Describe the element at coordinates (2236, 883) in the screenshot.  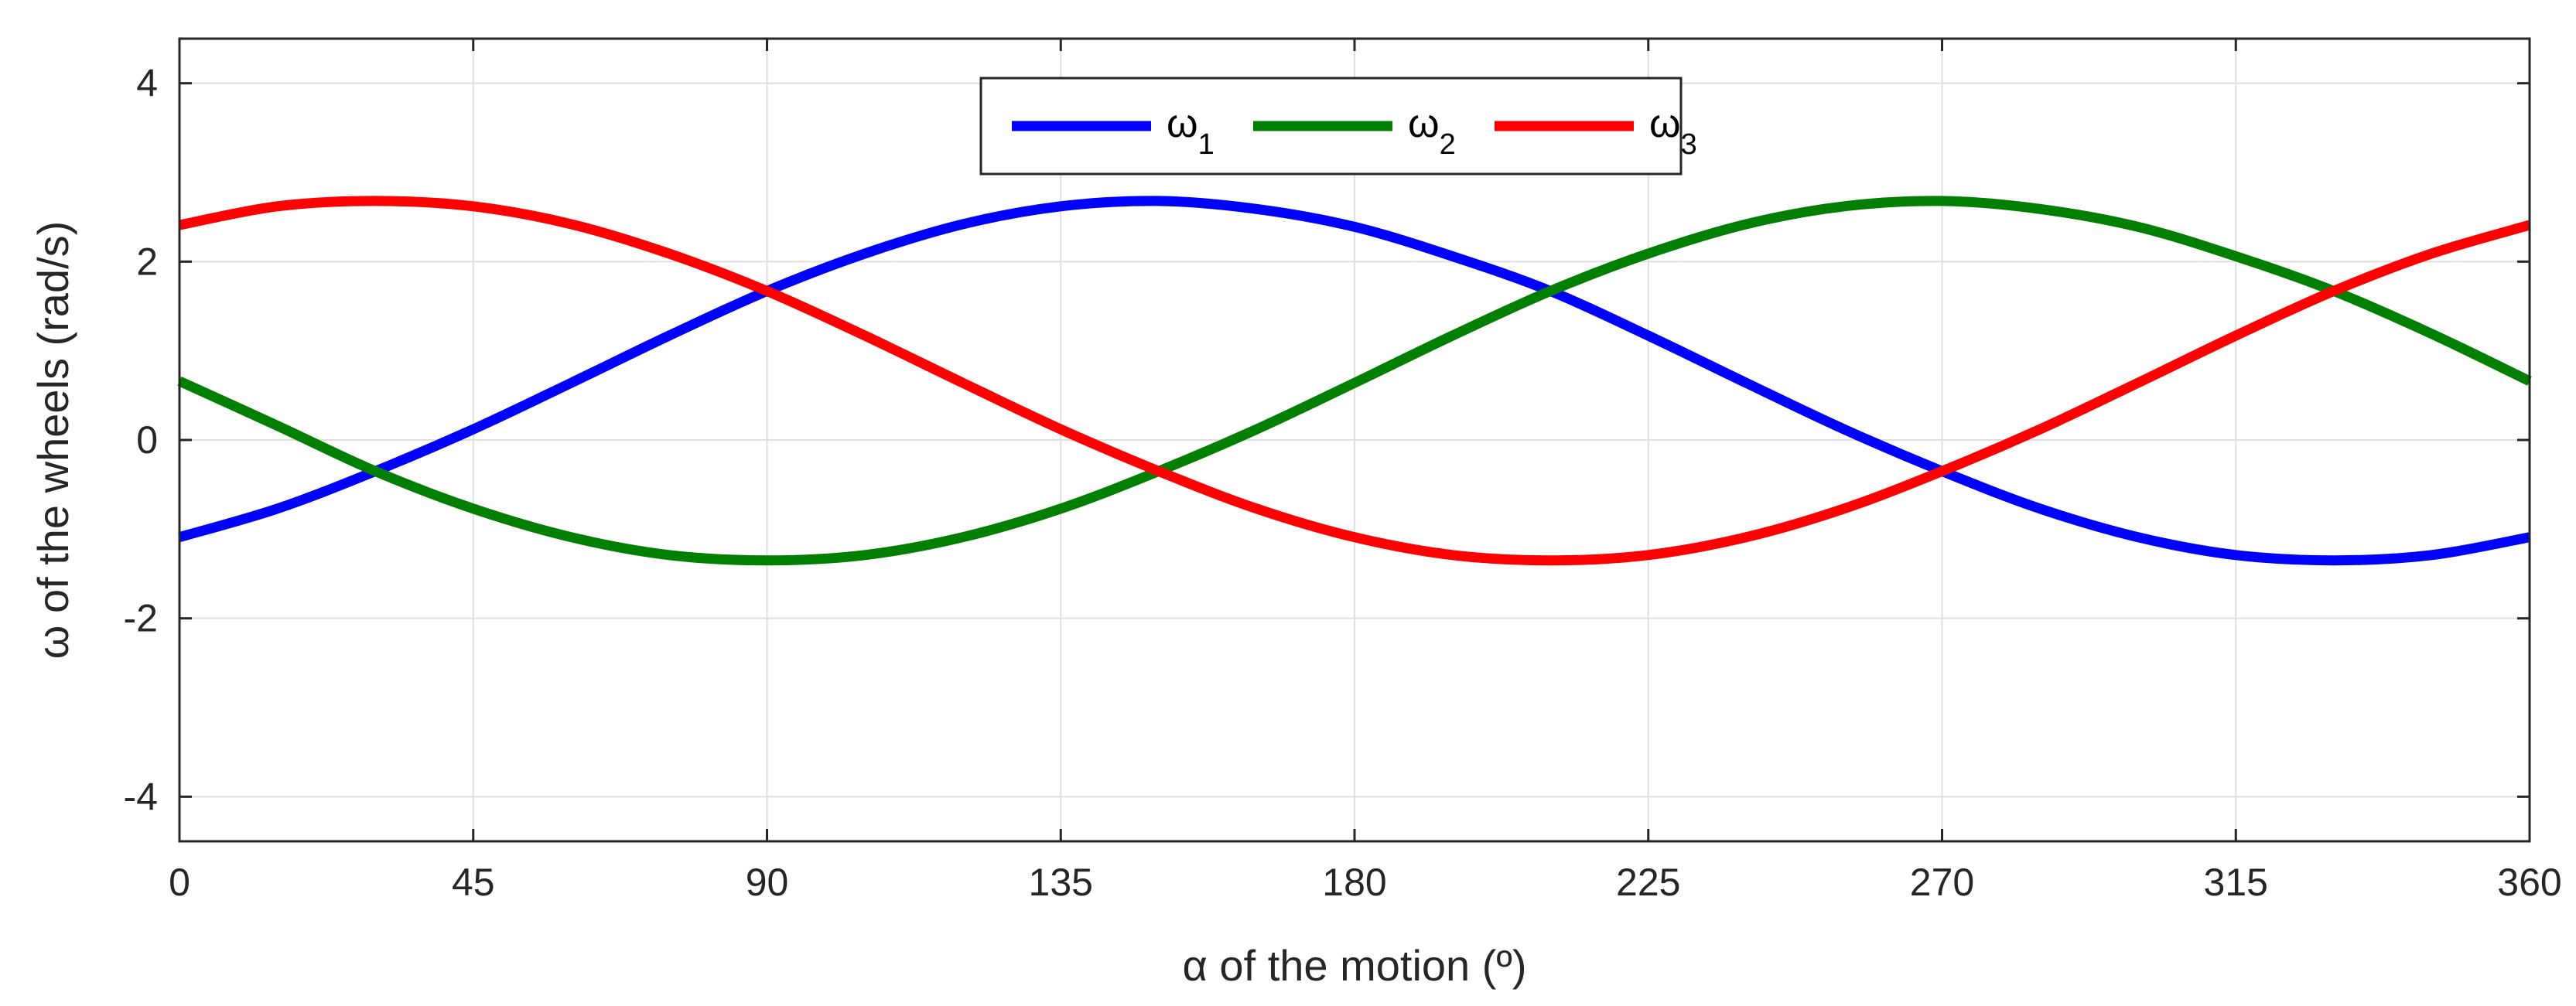
I see `x-tick-label: 315` at that location.